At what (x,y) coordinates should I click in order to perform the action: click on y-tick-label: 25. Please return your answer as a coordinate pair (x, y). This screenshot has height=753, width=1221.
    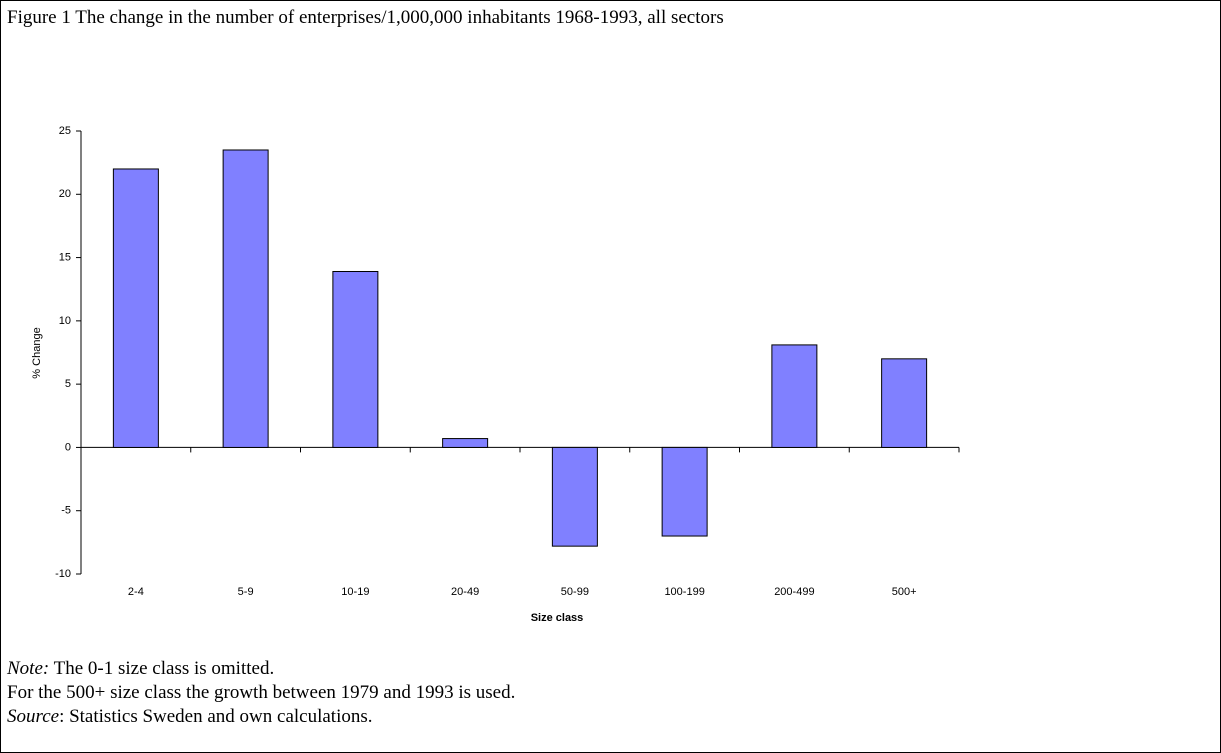
    Looking at the image, I should click on (65, 131).